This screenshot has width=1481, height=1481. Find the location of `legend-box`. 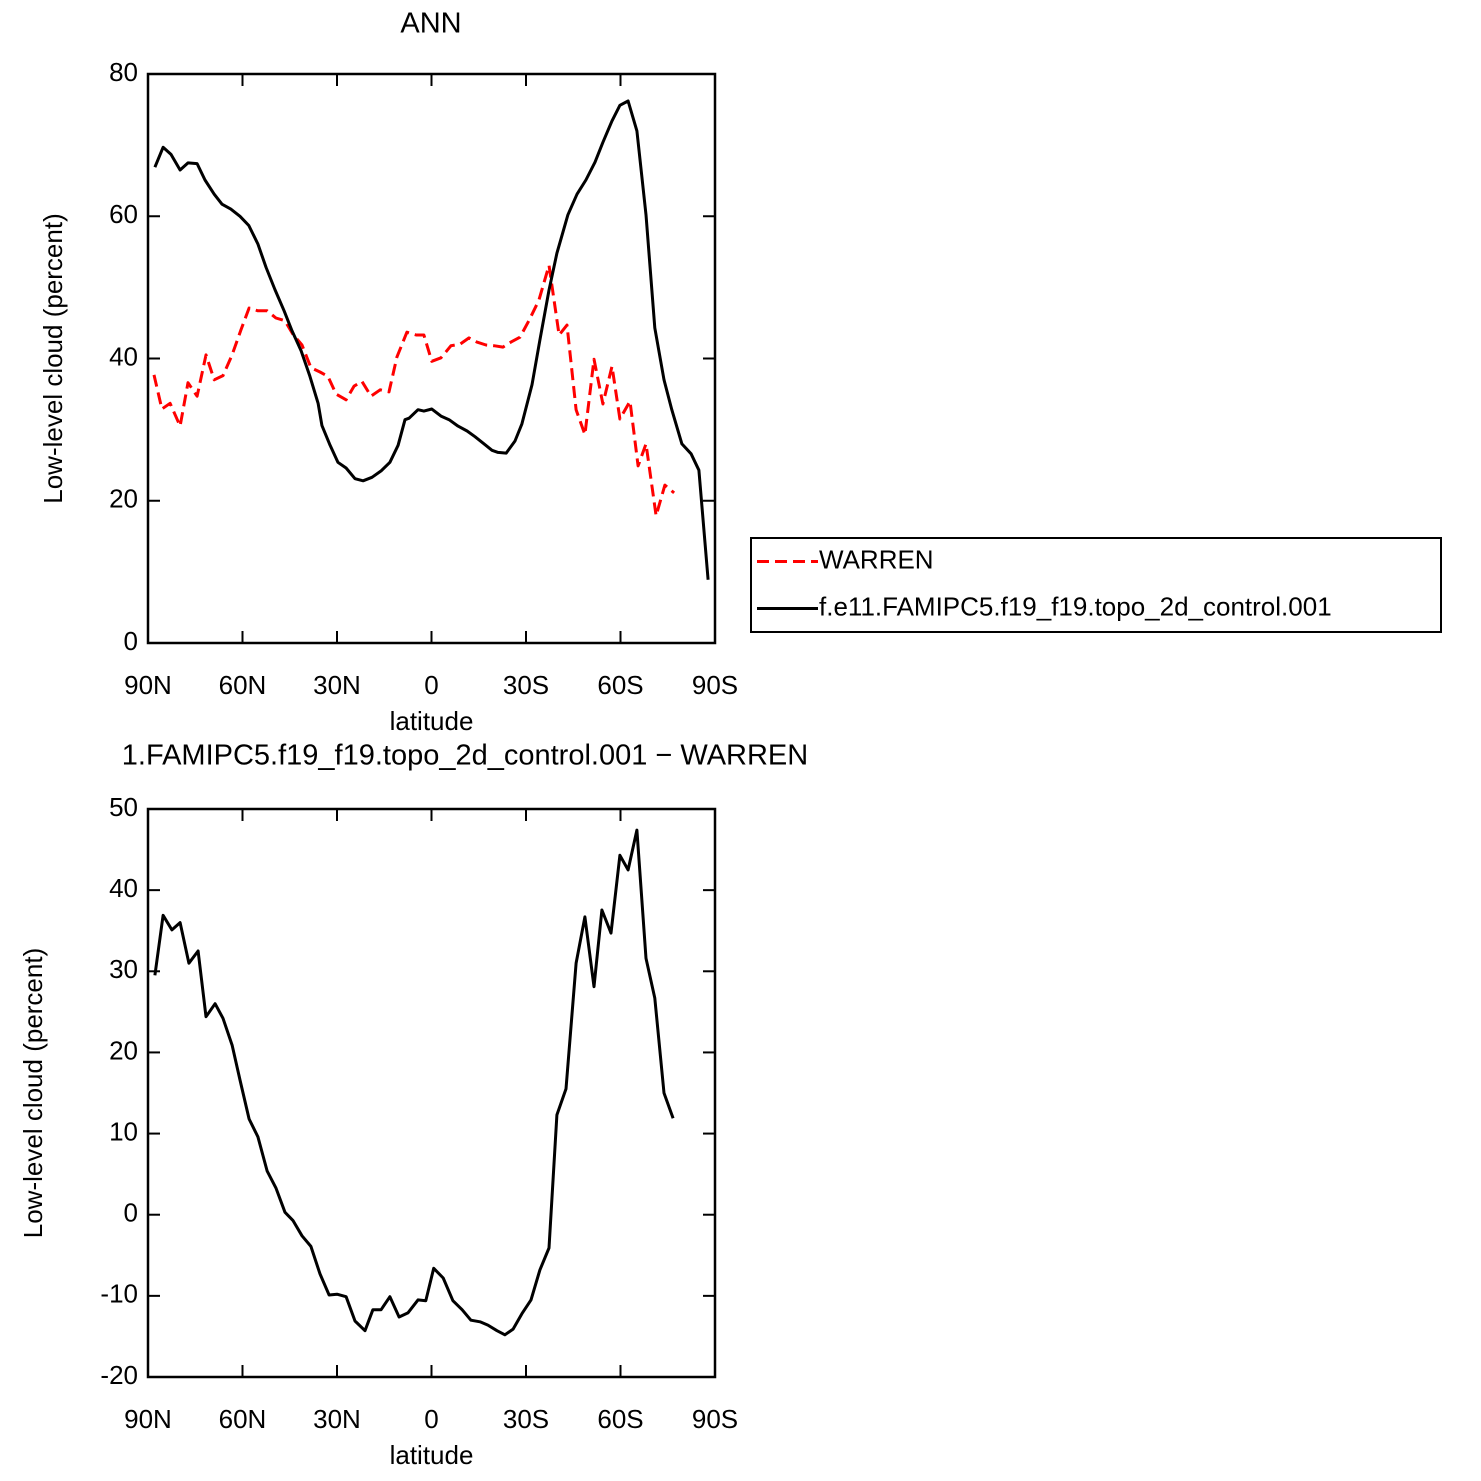

legend-box is located at coordinates (1096, 585).